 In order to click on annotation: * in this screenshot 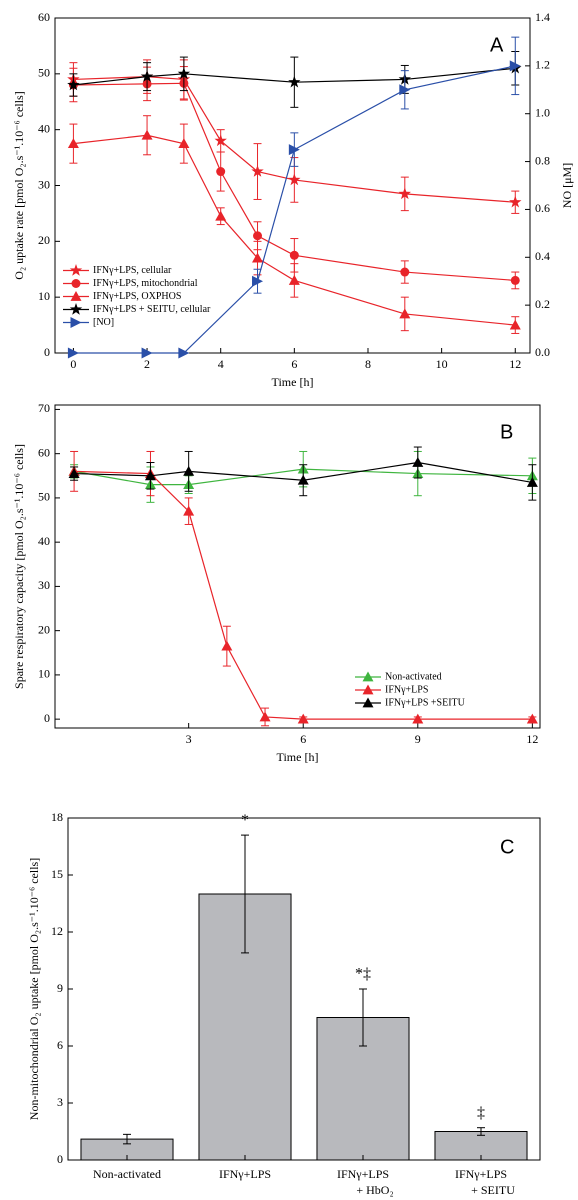, I will do `click(245, 820)`.